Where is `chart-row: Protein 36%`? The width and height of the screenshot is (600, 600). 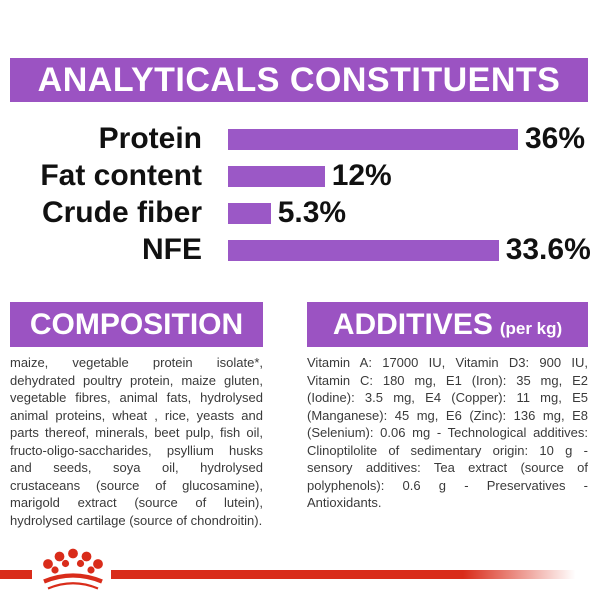
chart-row: Protein 36% is located at coordinates (300, 138).